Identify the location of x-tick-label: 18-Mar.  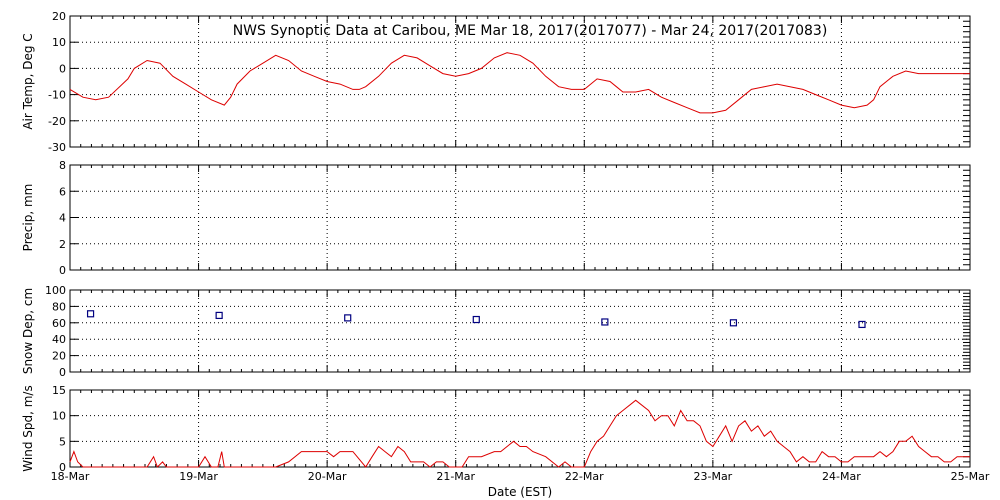
(70, 476).